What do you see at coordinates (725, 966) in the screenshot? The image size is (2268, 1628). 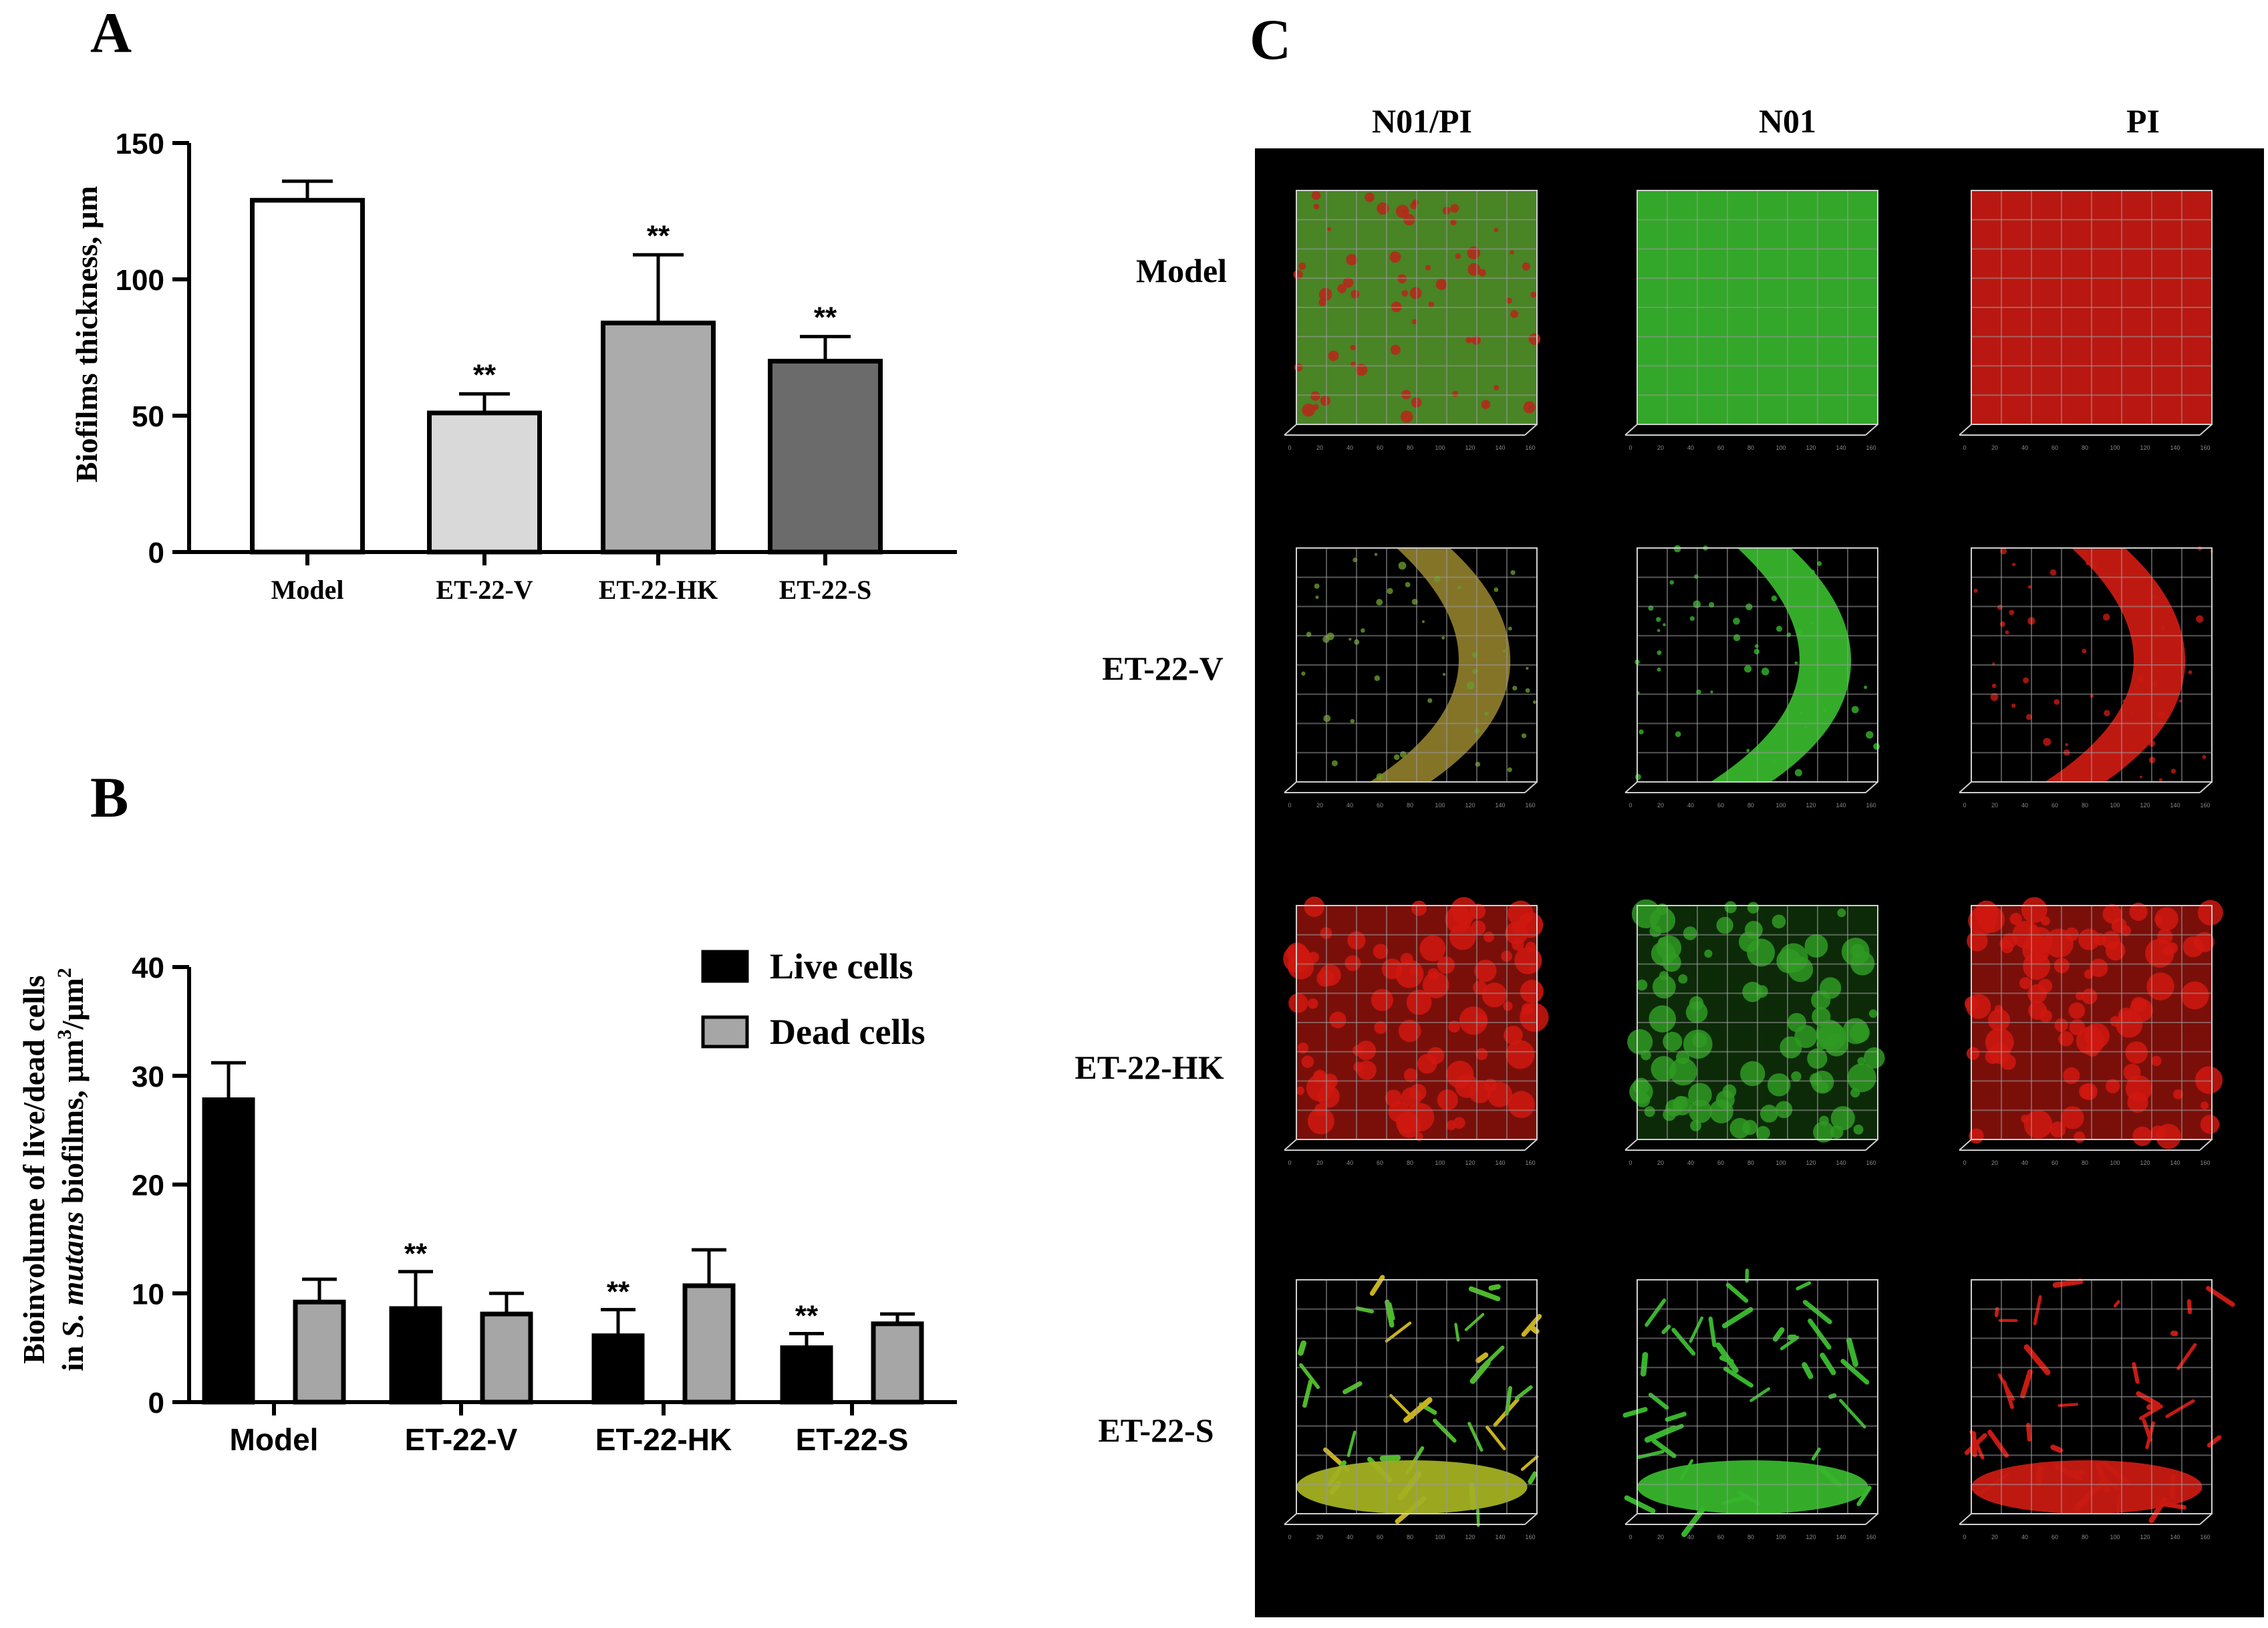 I see `legend-swatch-live` at bounding box center [725, 966].